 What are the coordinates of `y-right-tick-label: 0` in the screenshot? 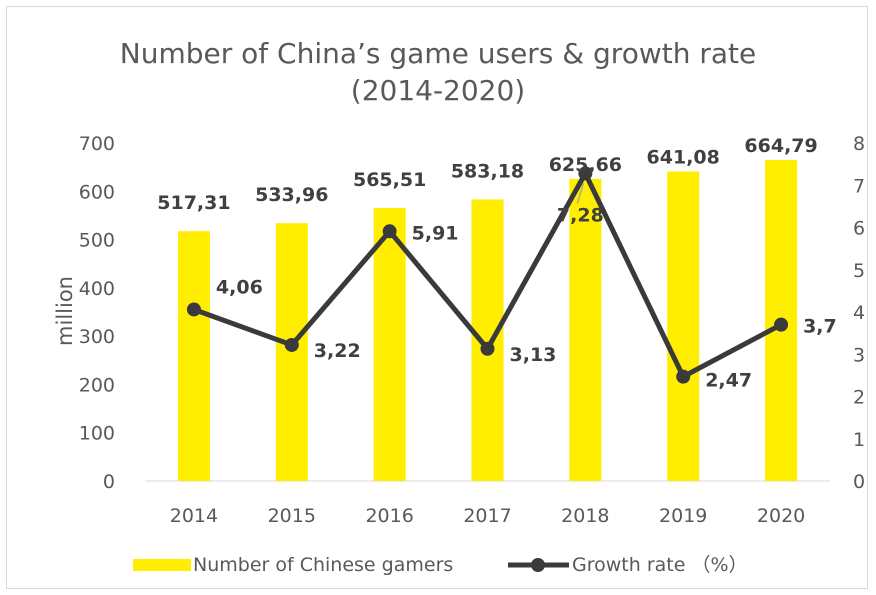 It's located at (859, 482).